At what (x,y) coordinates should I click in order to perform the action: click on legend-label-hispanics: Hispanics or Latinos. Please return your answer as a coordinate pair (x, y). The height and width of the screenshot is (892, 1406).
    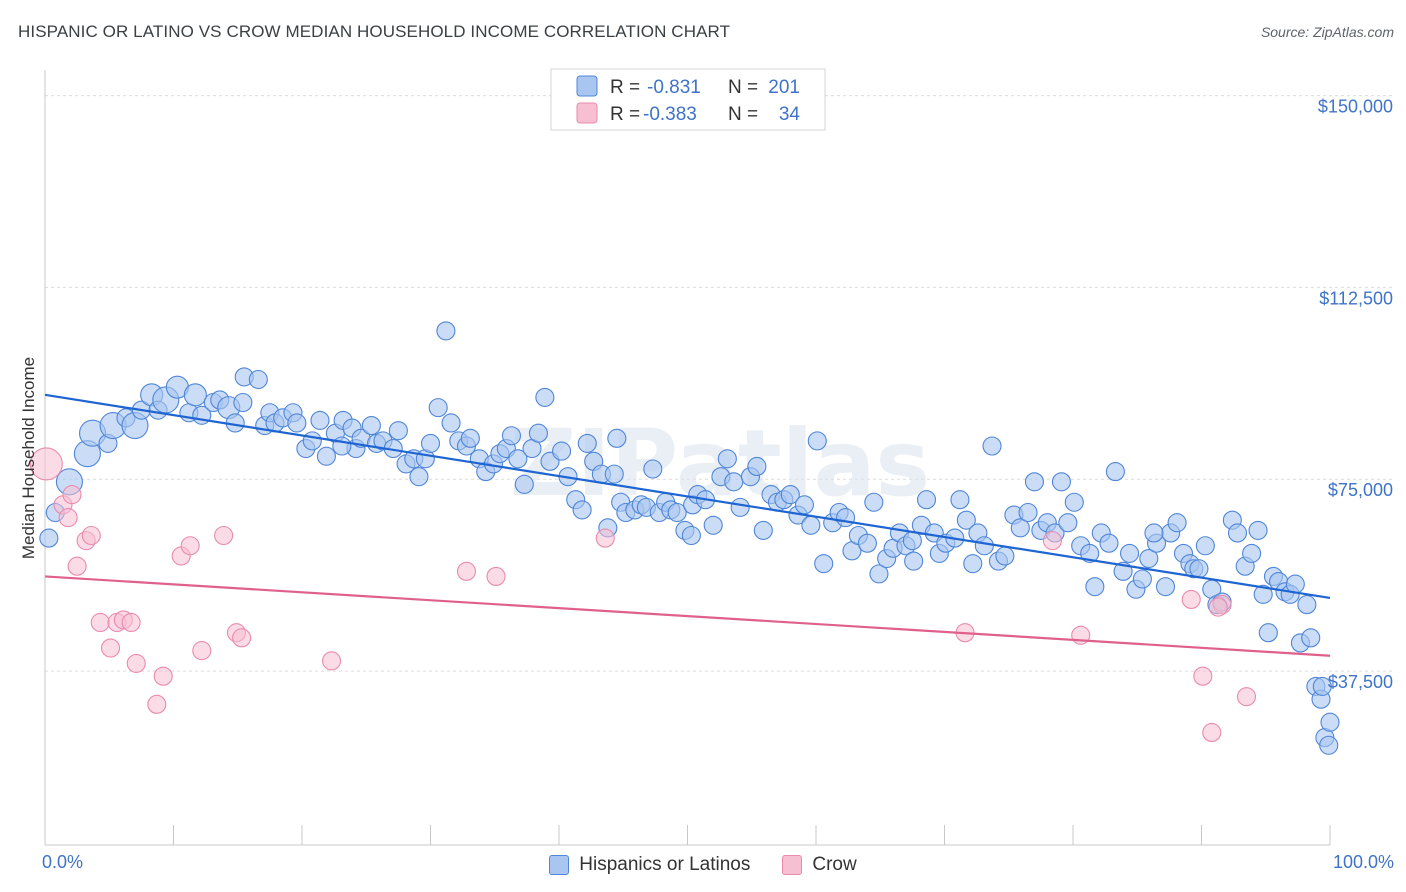
    Looking at the image, I should click on (665, 864).